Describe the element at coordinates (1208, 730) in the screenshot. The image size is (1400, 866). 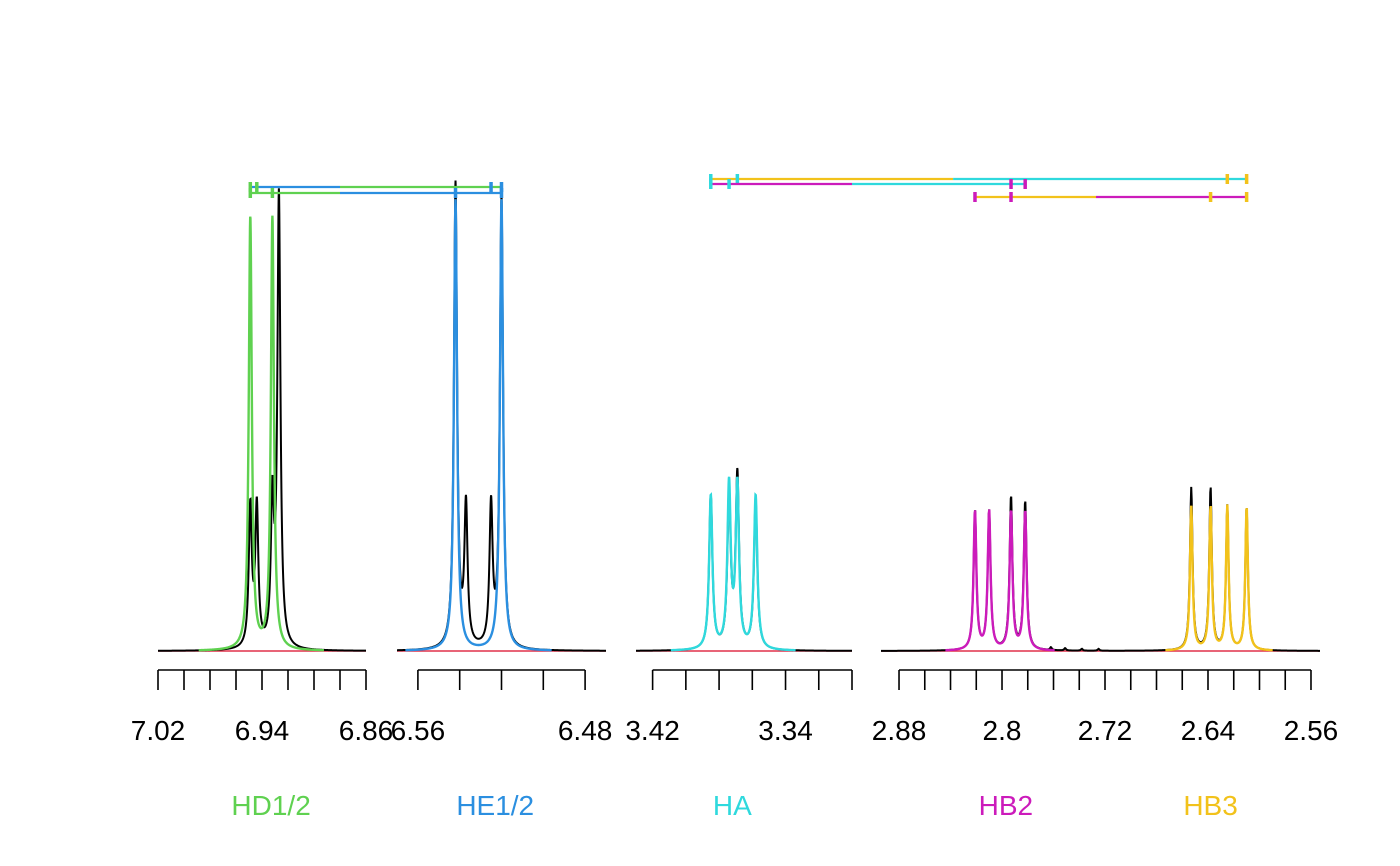
I see `tick-label: 2.64` at that location.